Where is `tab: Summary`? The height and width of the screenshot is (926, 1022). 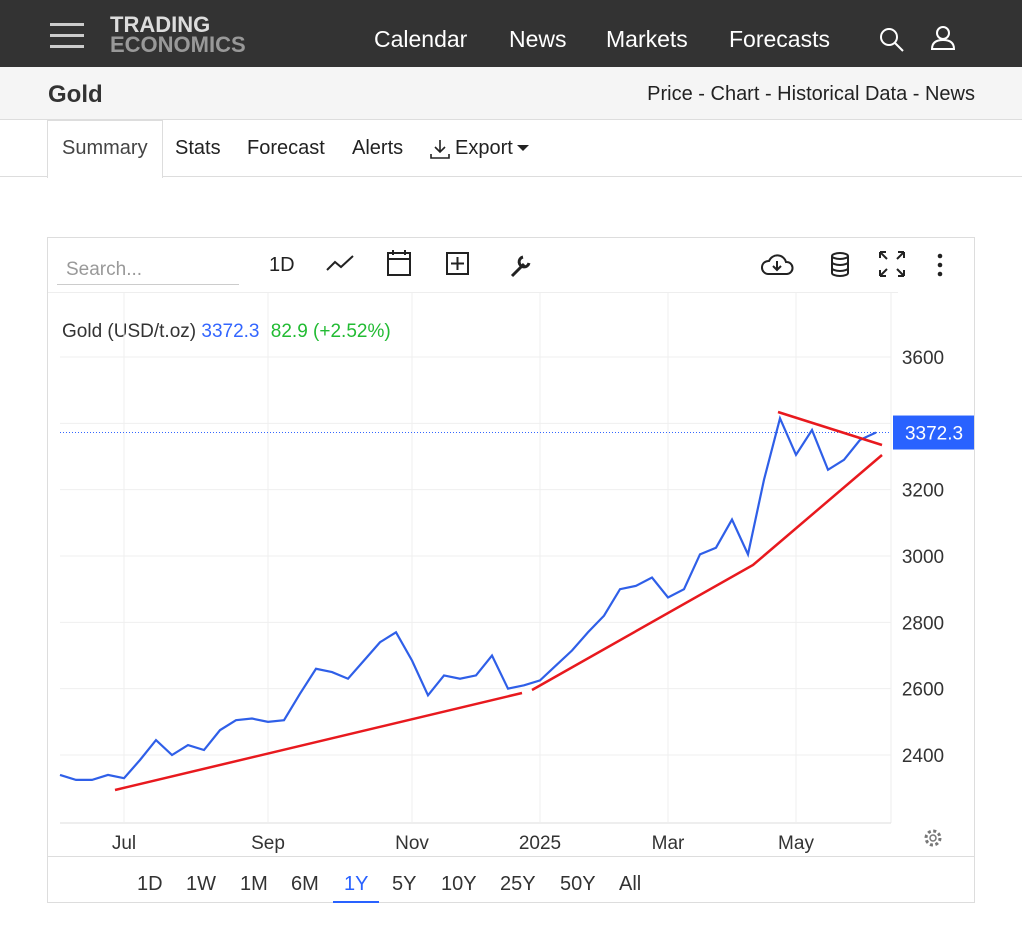
tab: Summary is located at coordinates (105, 148).